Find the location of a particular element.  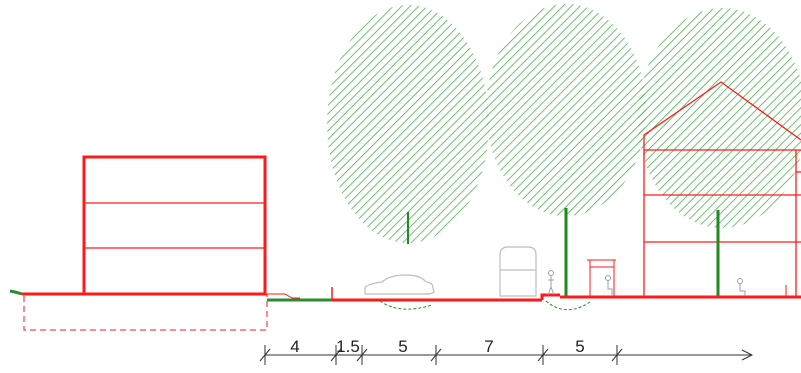

ground-line is located at coordinates (405, 299).